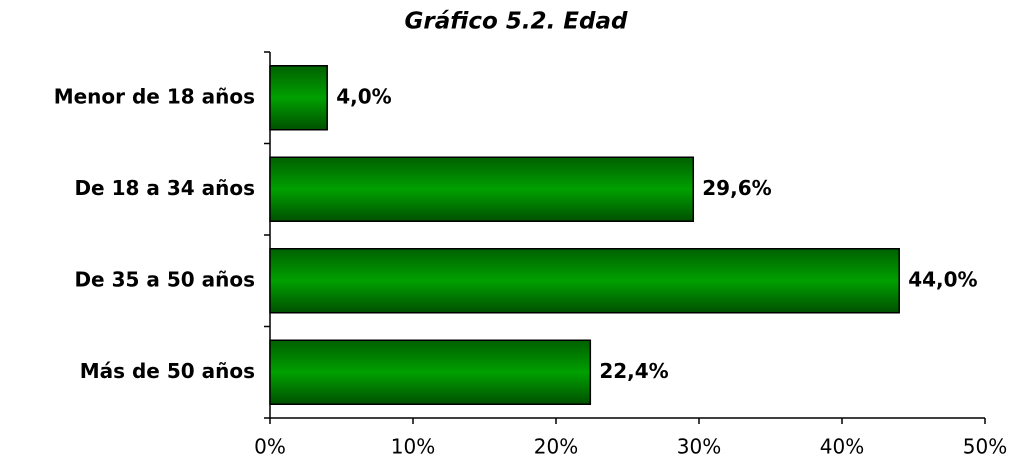 The width and height of the screenshot is (1012, 461). What do you see at coordinates (167, 371) in the screenshot?
I see `y-tick-label: Más de 50 años` at bounding box center [167, 371].